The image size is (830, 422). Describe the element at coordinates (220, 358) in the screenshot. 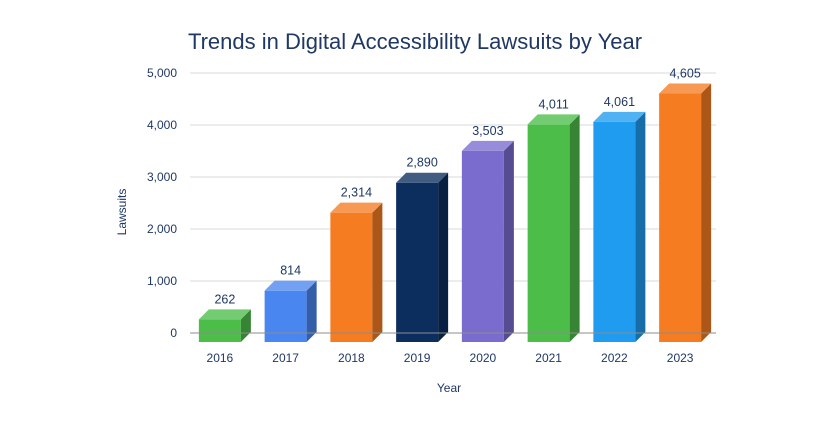

I see `x-tick-label: 2016` at that location.